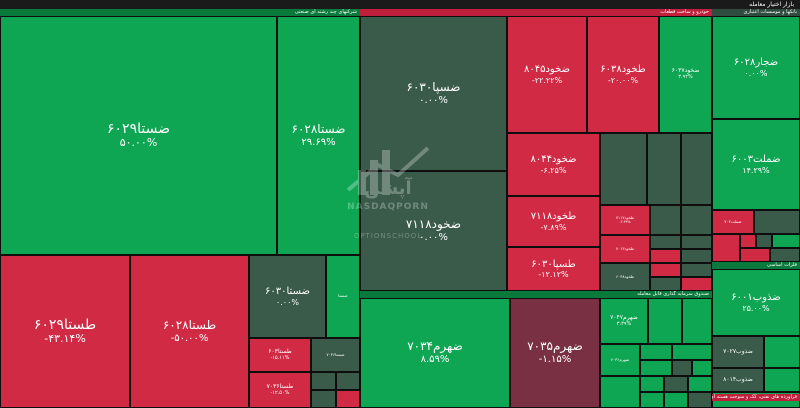 The height and width of the screenshot is (408, 800). What do you see at coordinates (625, 220) in the screenshot?
I see `treemap-cell: طخود۷۱۱۷ -۳.۳۳%` at bounding box center [625, 220].